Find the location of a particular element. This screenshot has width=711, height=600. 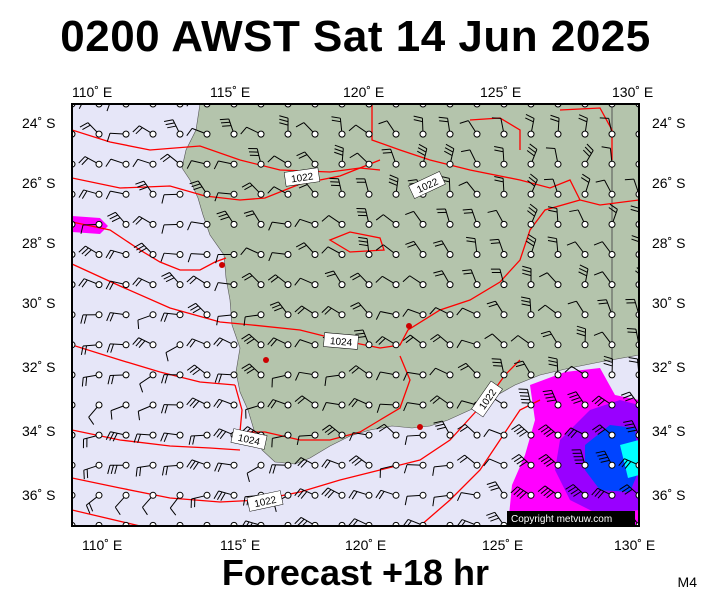

isobar-label-3: 1024 is located at coordinates (341, 341).